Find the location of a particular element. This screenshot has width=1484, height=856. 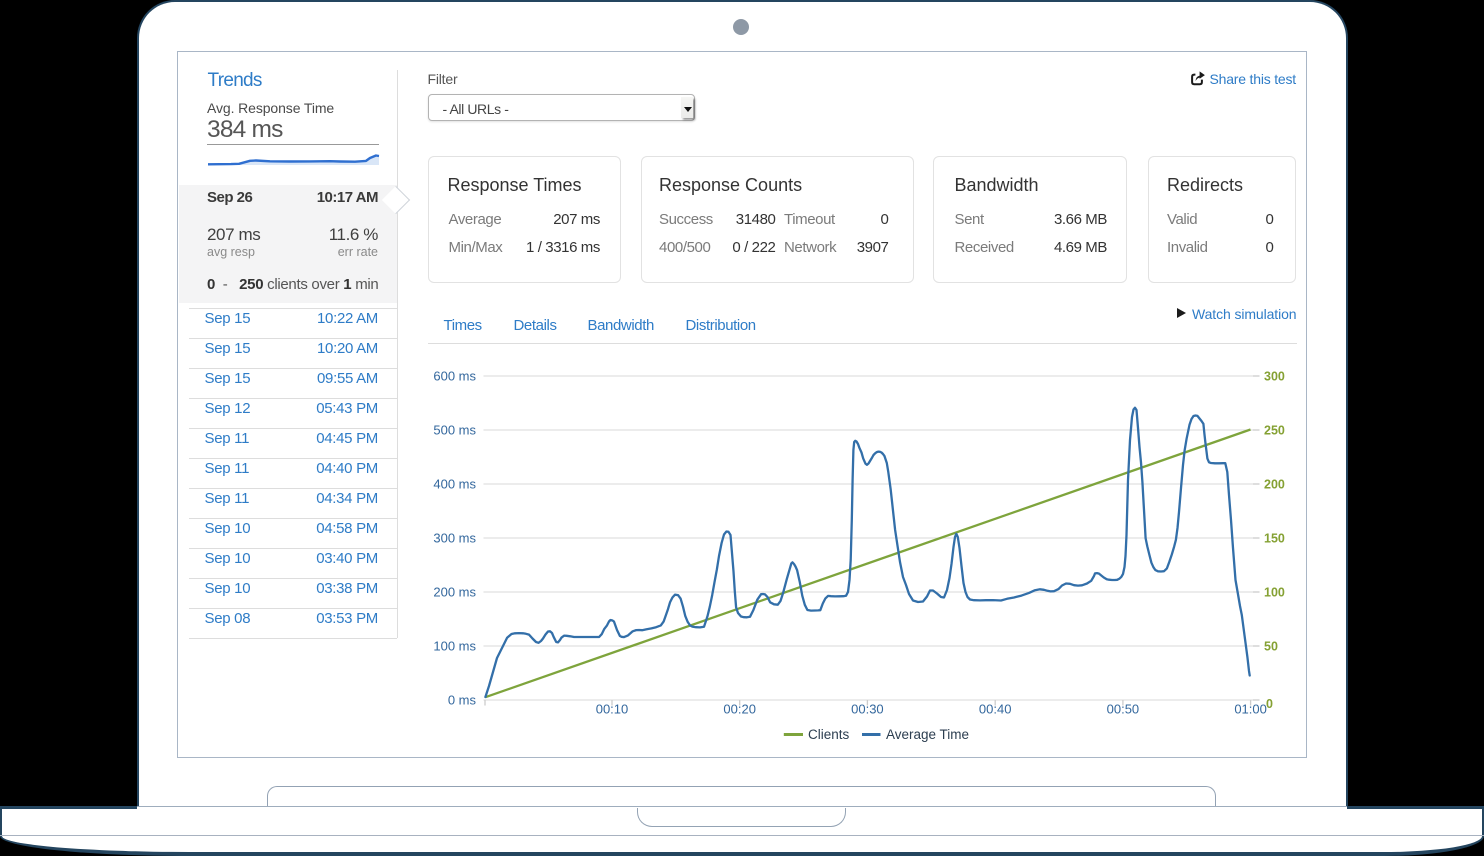

svg-text: 0 is located at coordinates (1269, 704).